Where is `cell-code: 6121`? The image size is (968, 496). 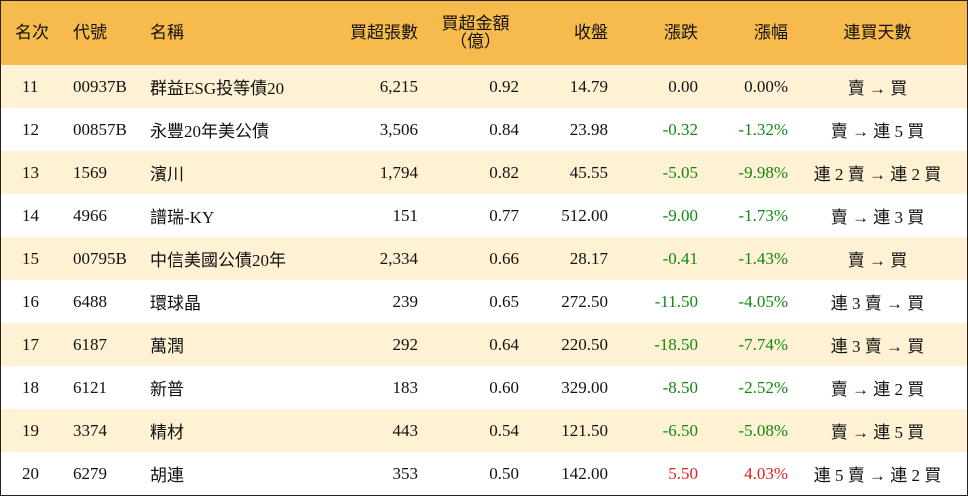 cell-code: 6121 is located at coordinates (90, 387).